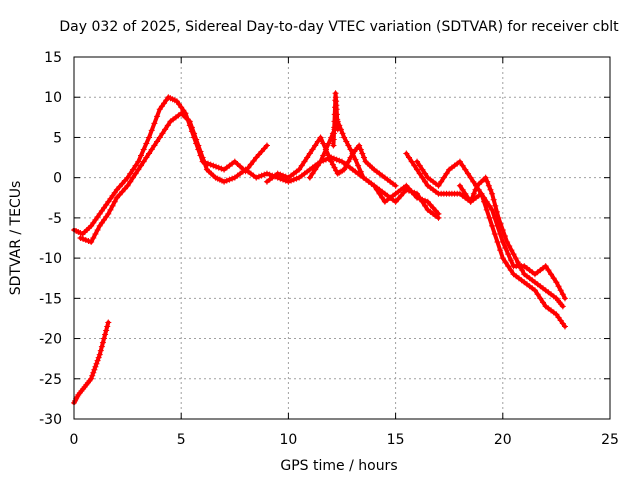 This screenshot has height=485, width=640. What do you see at coordinates (610, 440) in the screenshot?
I see `x-tick-label: 25` at bounding box center [610, 440].